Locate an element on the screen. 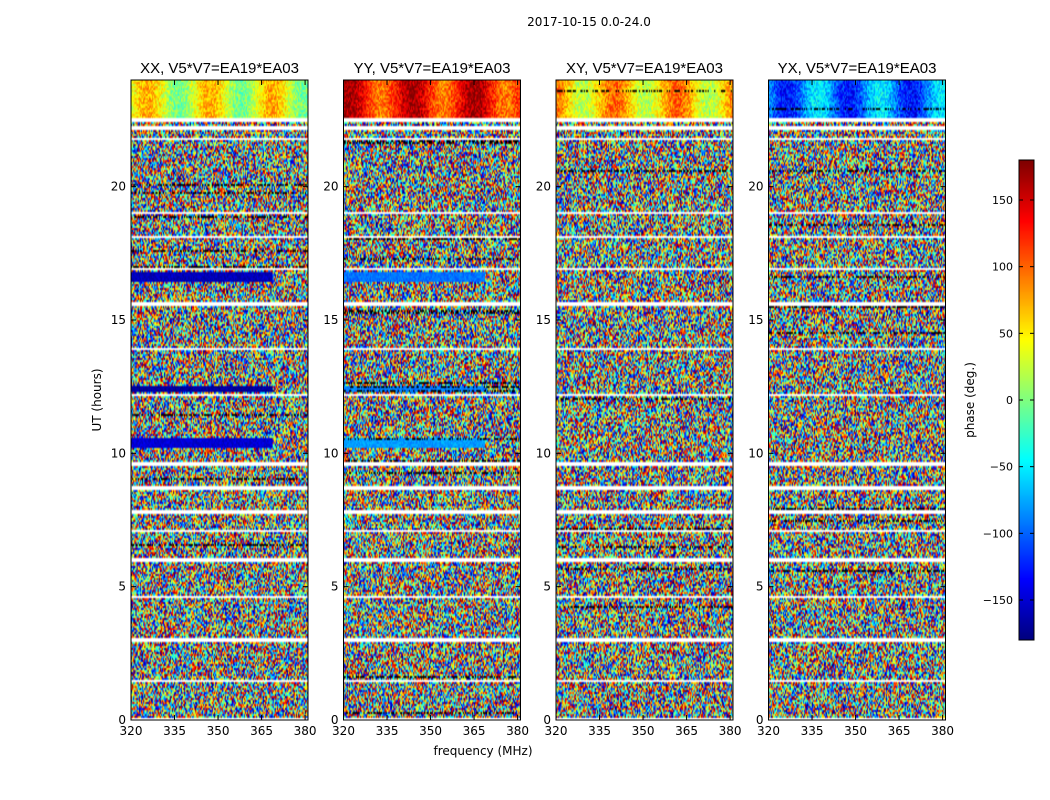 The height and width of the screenshot is (800, 1050). panel-title: XX, V5*V7=EA19*EA03 is located at coordinates (219, 68).